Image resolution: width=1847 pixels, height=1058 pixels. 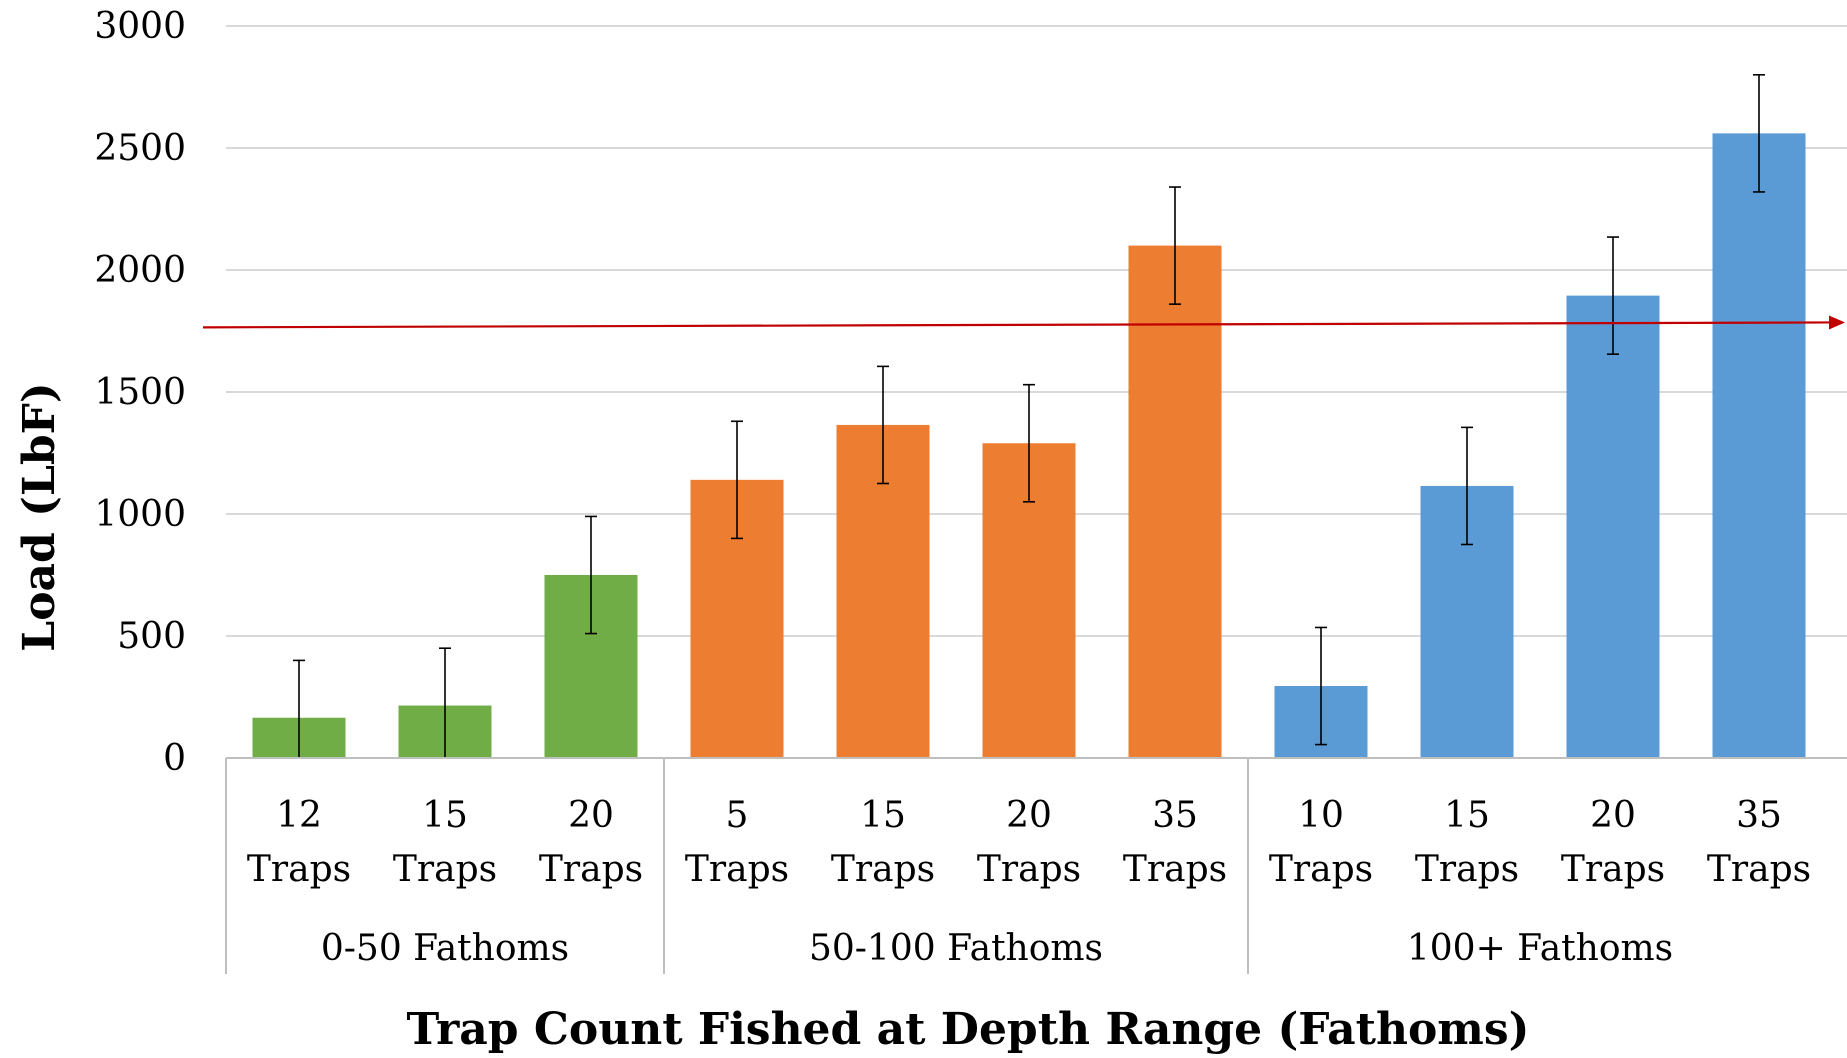 I want to click on reference-line, so click(x=1023, y=322).